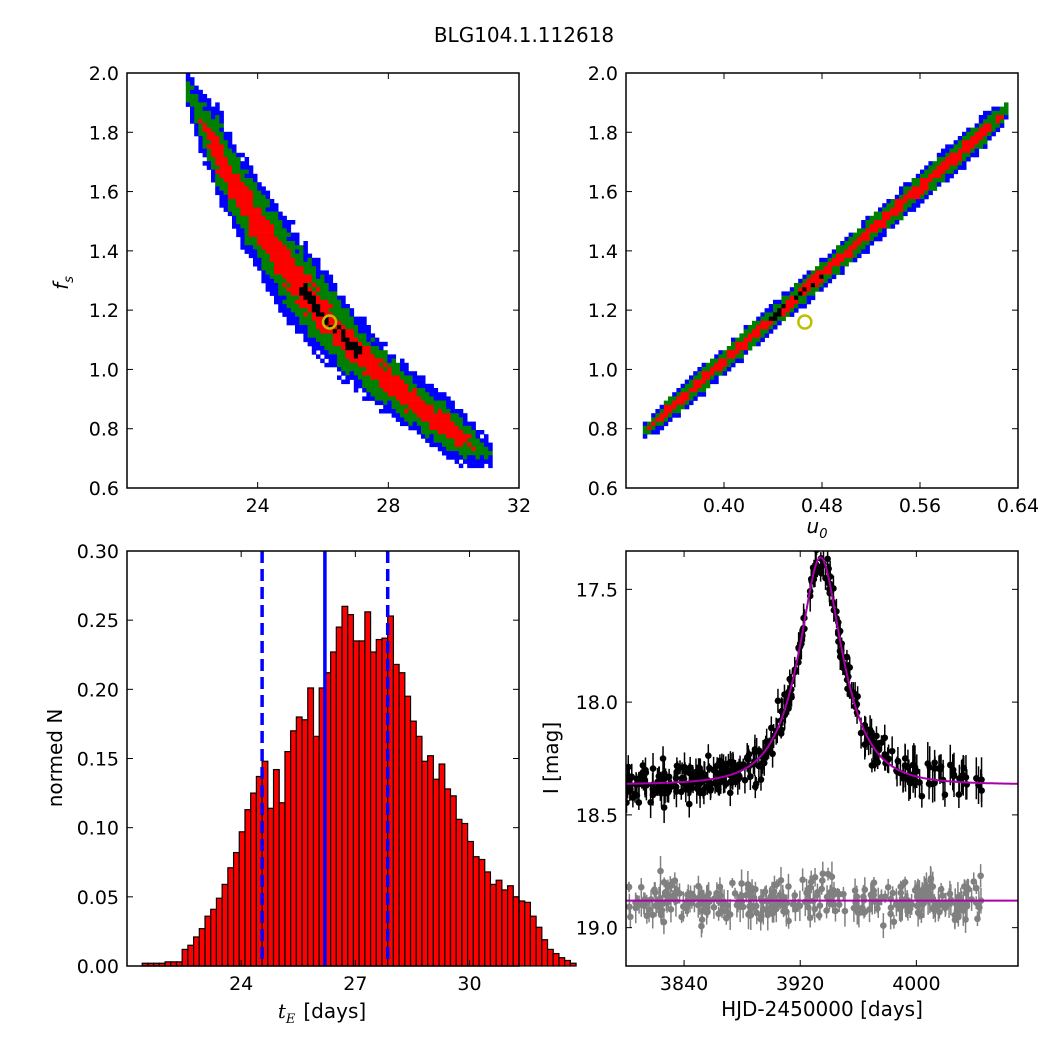 This screenshot has width=1050, height=1050. I want to click on hist-bar, so click(499, 923).